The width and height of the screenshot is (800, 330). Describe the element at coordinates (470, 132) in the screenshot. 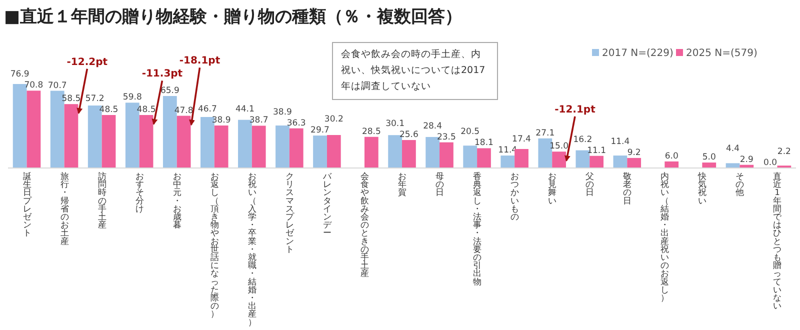

I see `data-label: 20.5` at that location.